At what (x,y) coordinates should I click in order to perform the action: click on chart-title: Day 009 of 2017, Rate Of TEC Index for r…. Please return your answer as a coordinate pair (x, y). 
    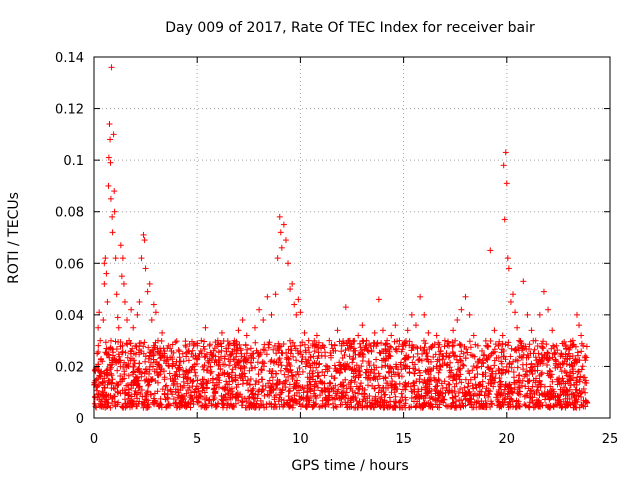
    Looking at the image, I should click on (350, 28).